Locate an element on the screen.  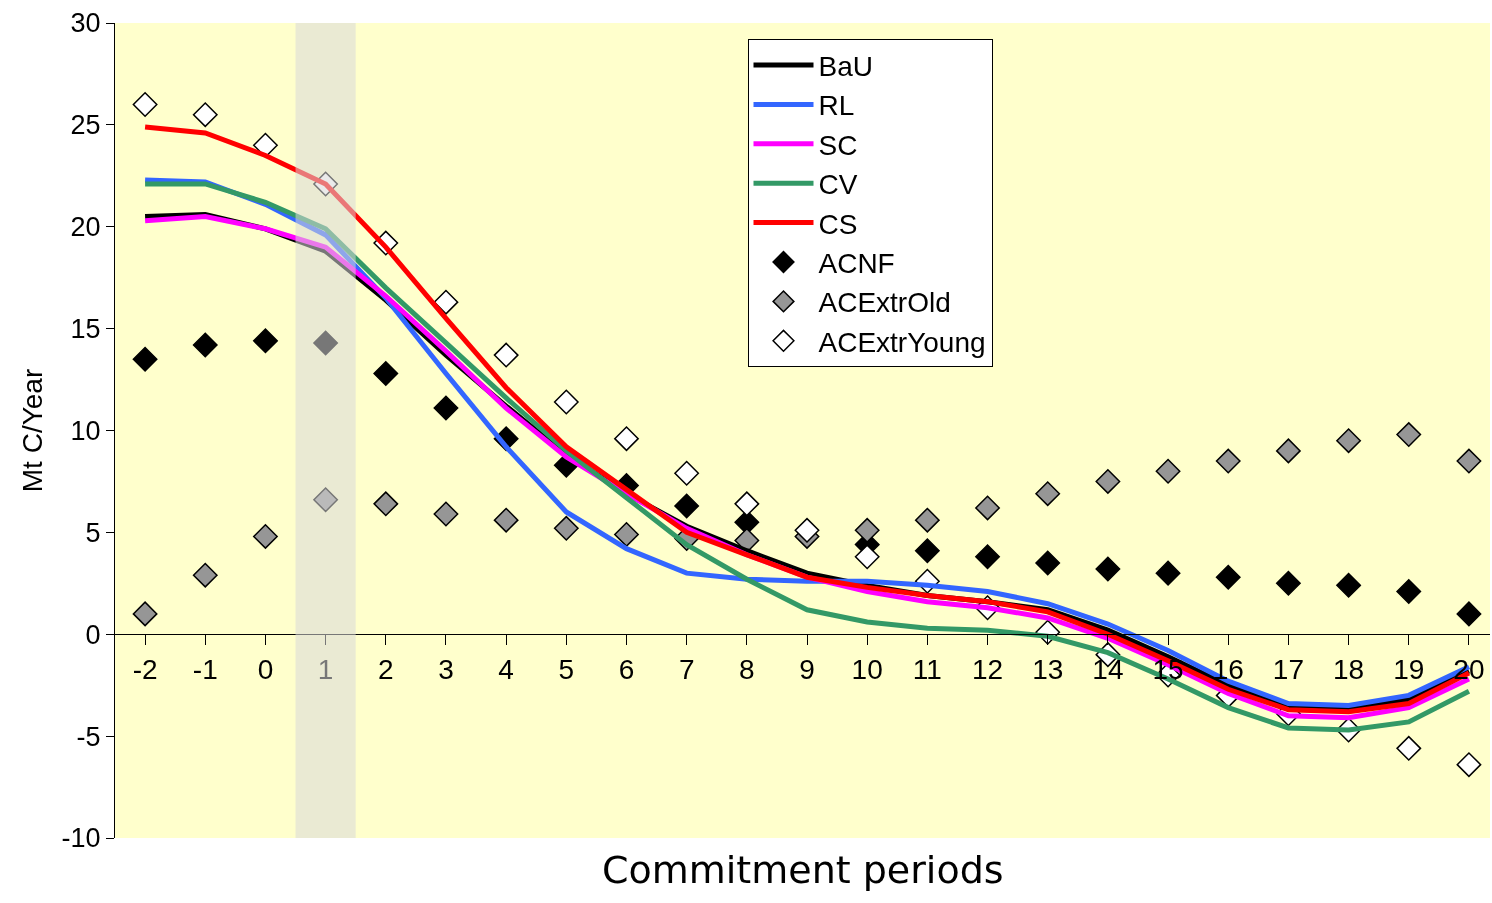
x-tick-label: 16 is located at coordinates (1228, 669).